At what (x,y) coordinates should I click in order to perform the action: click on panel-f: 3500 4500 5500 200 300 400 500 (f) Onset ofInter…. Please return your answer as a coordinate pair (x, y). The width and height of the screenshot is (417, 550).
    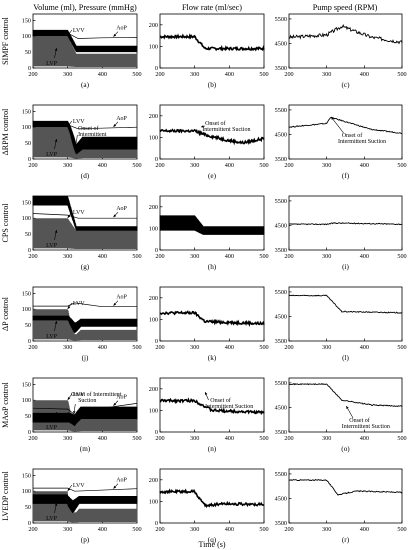
    Looking at the image, I should click on (341, 142).